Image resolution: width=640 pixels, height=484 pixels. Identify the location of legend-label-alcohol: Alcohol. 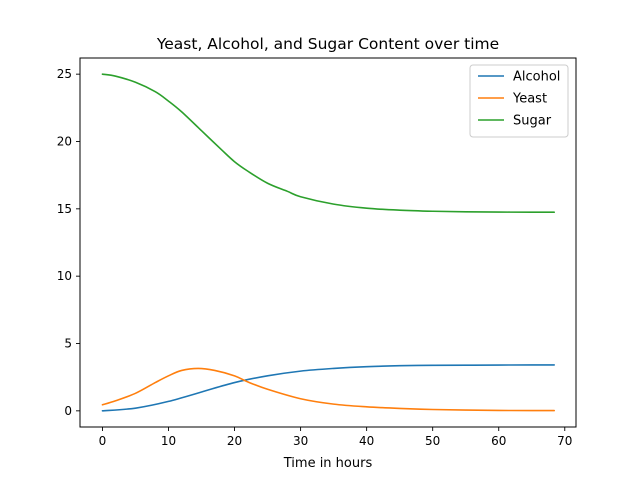
(536, 77).